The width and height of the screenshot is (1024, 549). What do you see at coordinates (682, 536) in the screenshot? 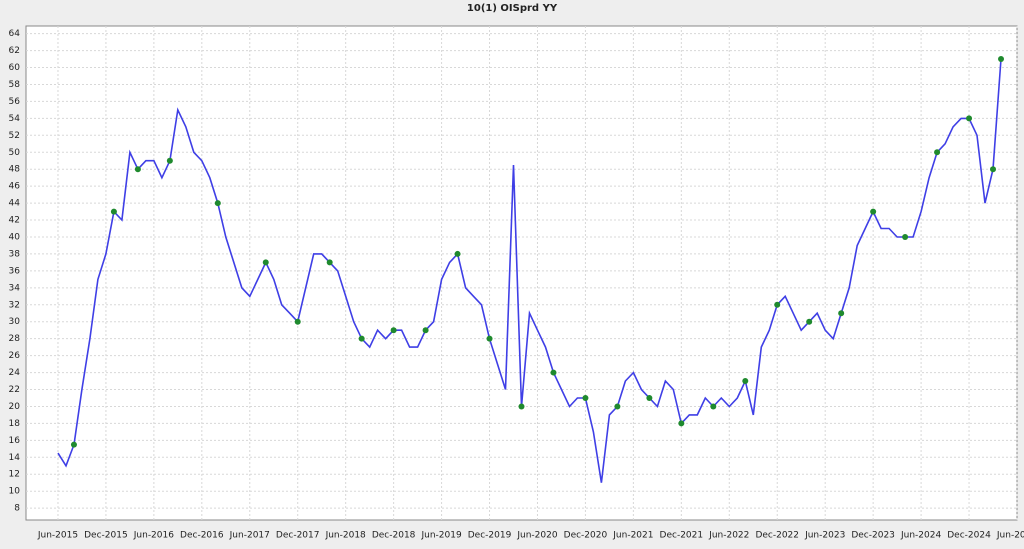
I see `x-tick-label: Dec-2021` at bounding box center [682, 536].